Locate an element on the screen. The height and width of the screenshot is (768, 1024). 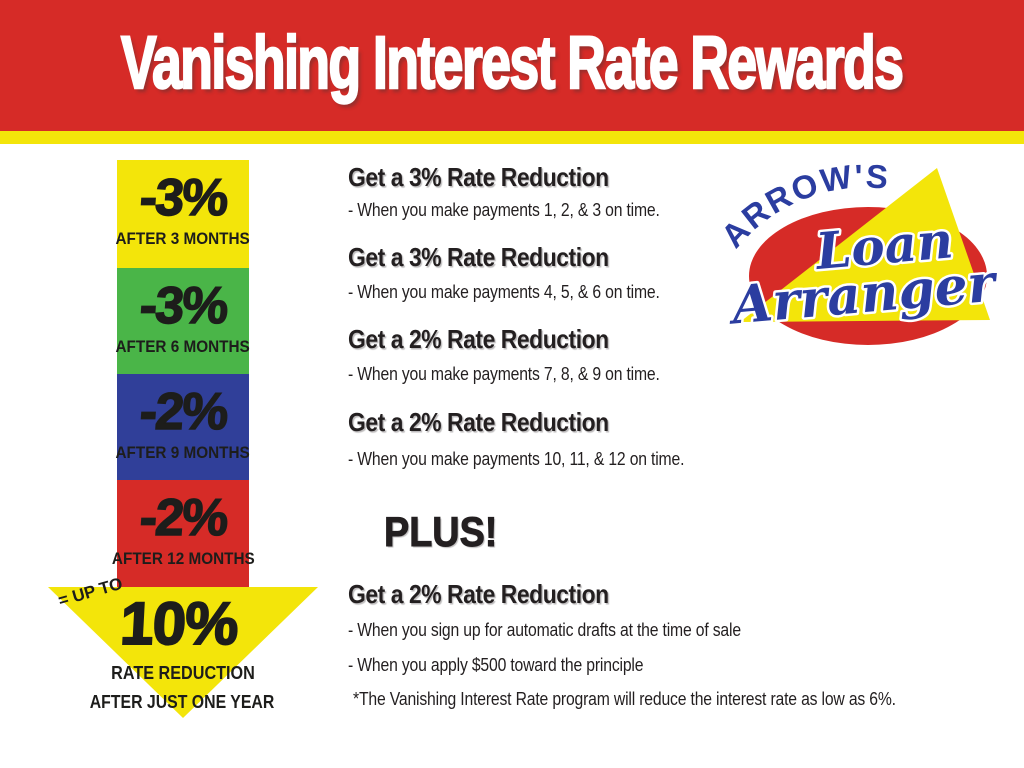
plus-label: PLUS! is located at coordinates (441, 531).